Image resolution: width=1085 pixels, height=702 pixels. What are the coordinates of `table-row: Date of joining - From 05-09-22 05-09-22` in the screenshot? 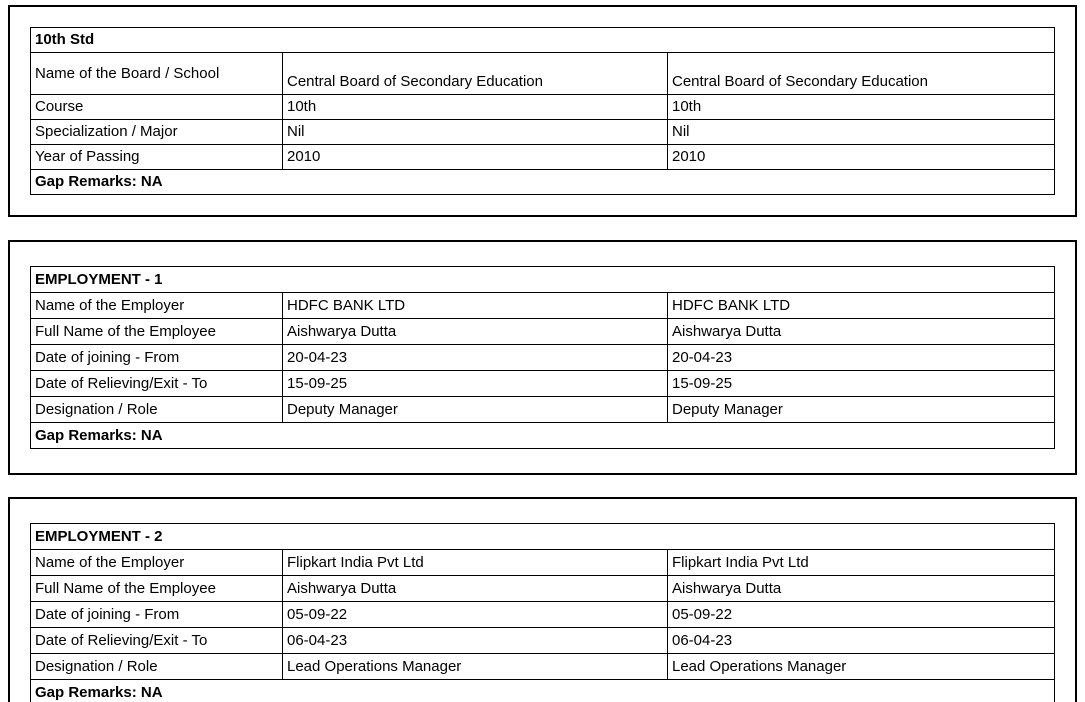 It's located at (543, 614).